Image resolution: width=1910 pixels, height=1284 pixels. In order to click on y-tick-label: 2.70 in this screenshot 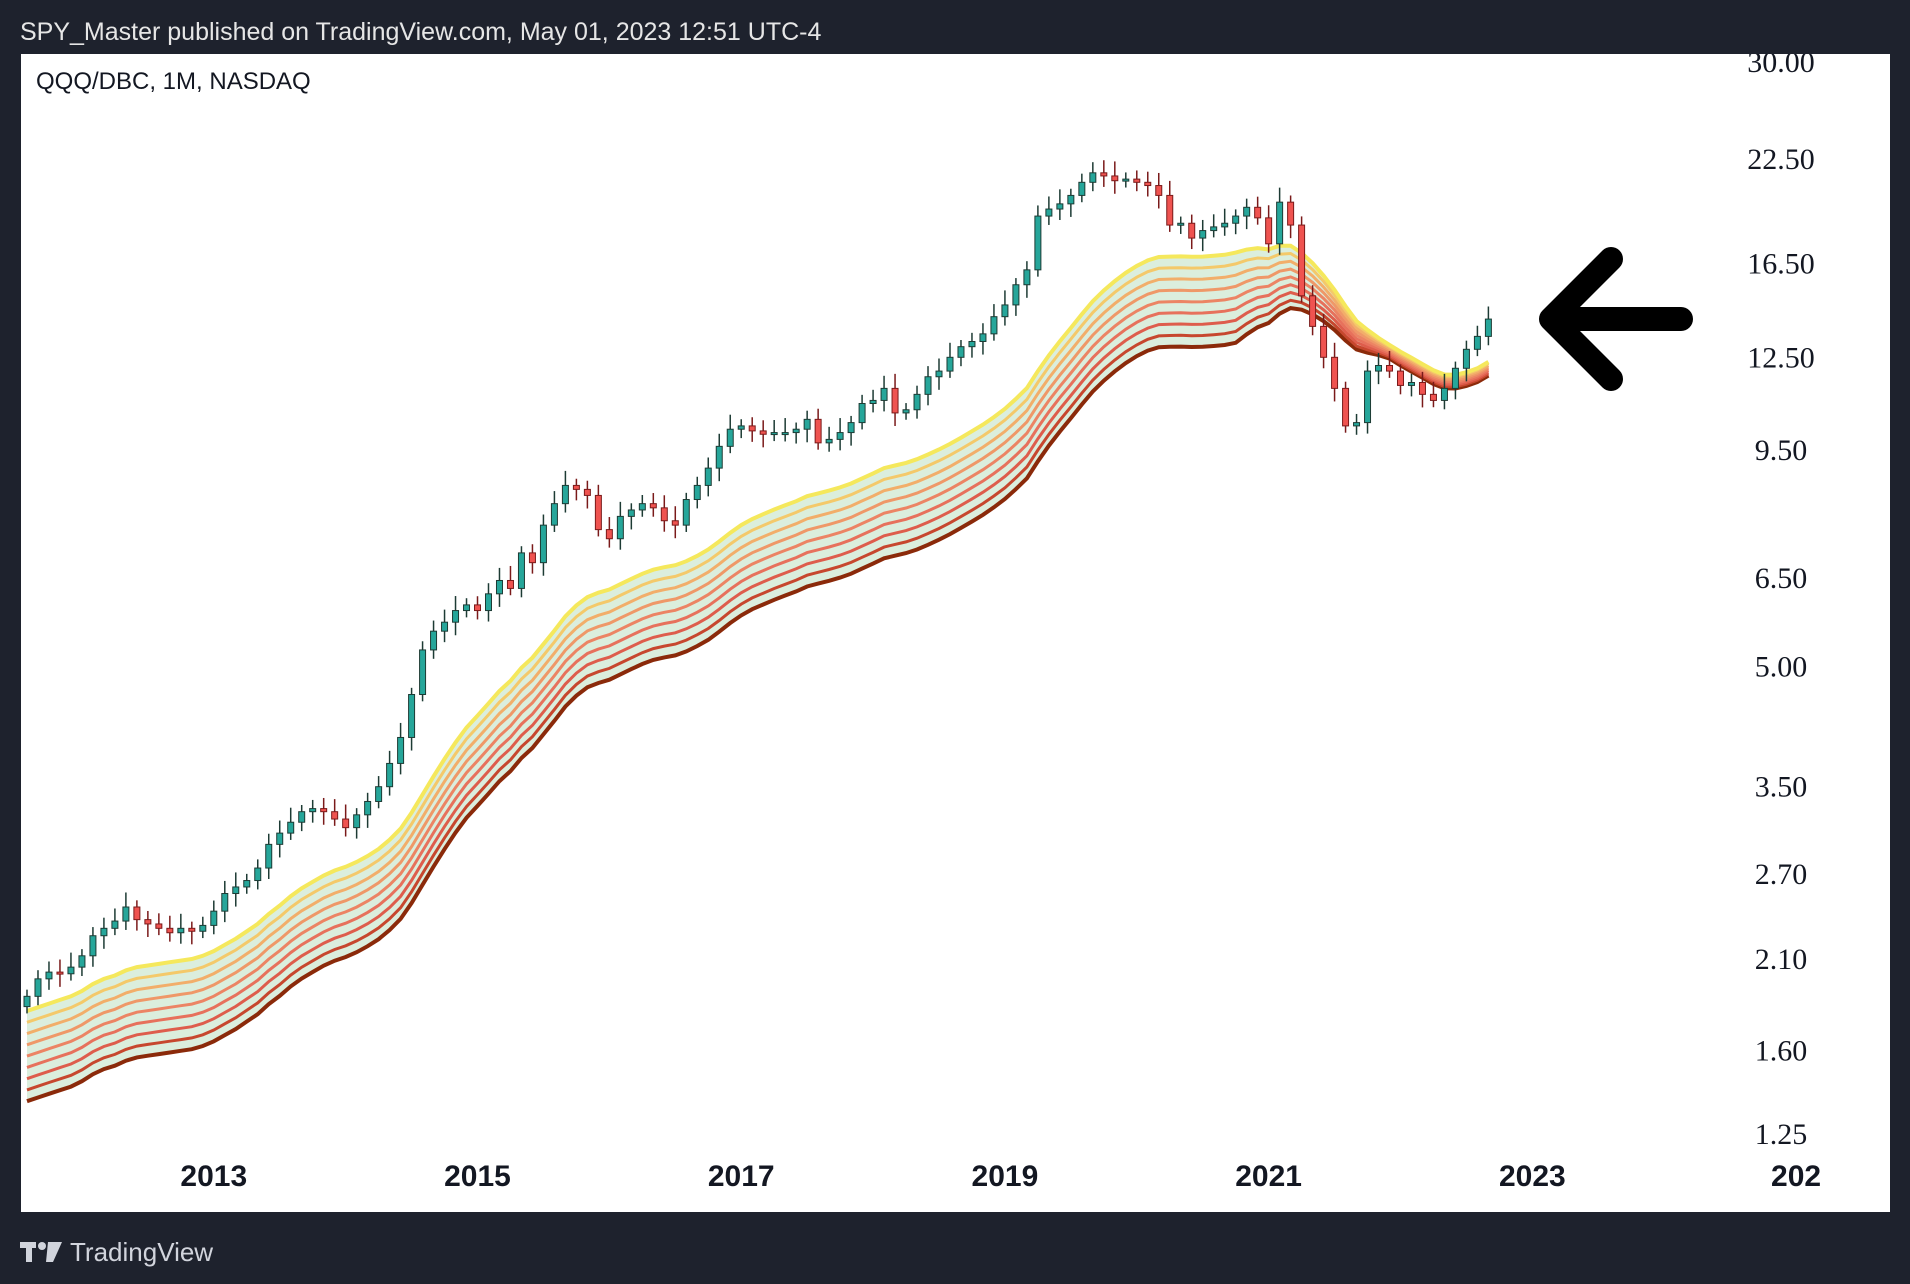, I will do `click(1781, 874)`.